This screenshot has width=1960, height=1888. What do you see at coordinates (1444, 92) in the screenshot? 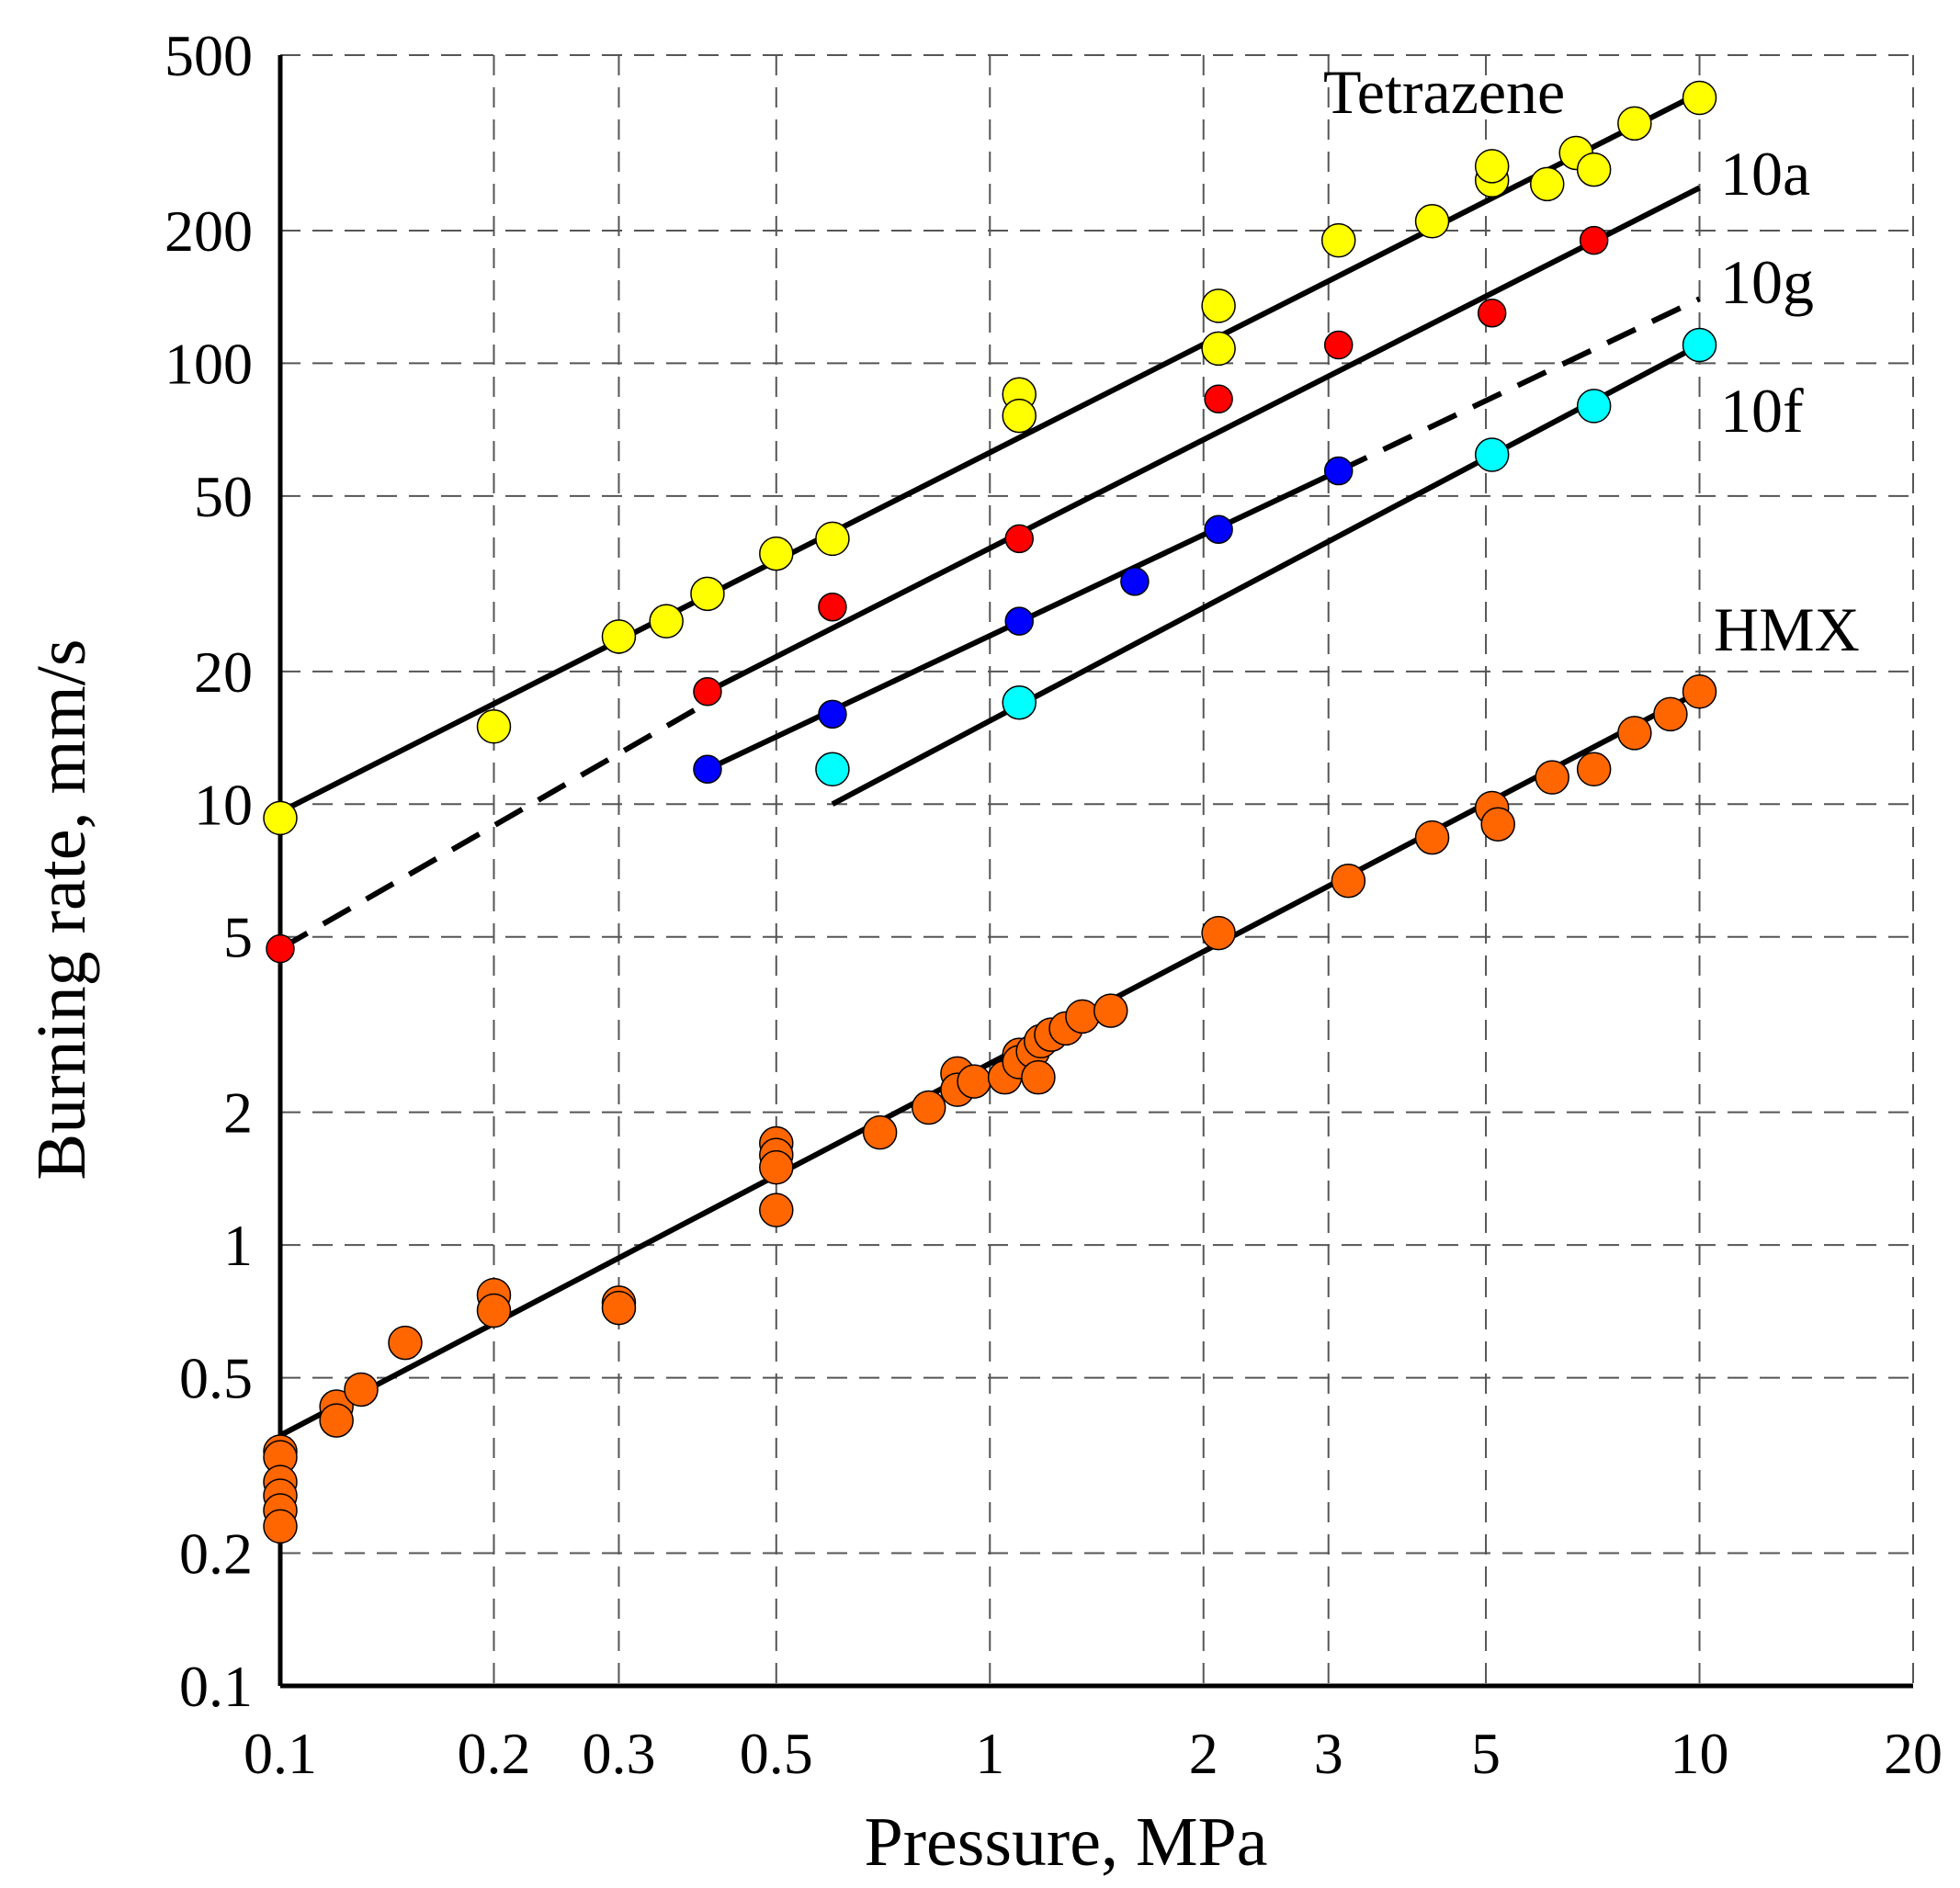
I see `series-label-tetrazene: Tetrazene` at bounding box center [1444, 92].